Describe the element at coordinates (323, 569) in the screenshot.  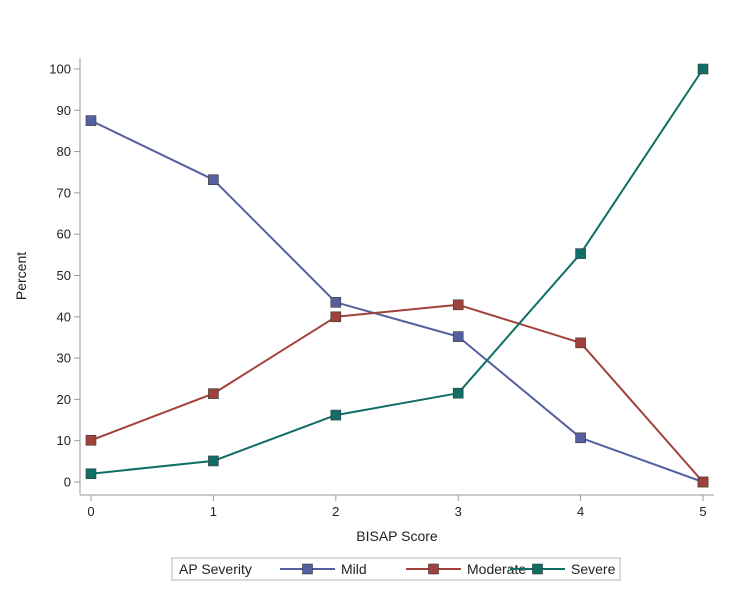
I see `legend-item-mild: Mild` at that location.